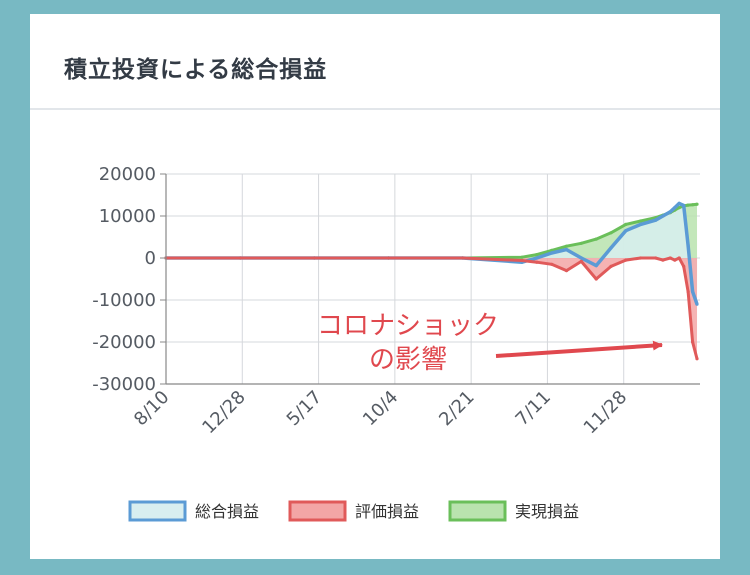 This screenshot has height=575, width=750. I want to click on series-line, so click(432, 308).